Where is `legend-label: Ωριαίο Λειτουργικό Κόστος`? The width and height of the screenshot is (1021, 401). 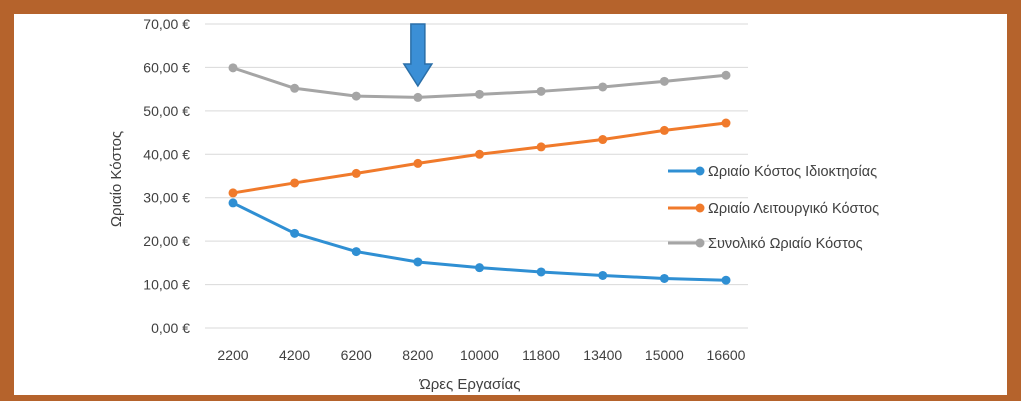 legend-label: Ωριαίο Λειτουργικό Κόστος is located at coordinates (793, 209).